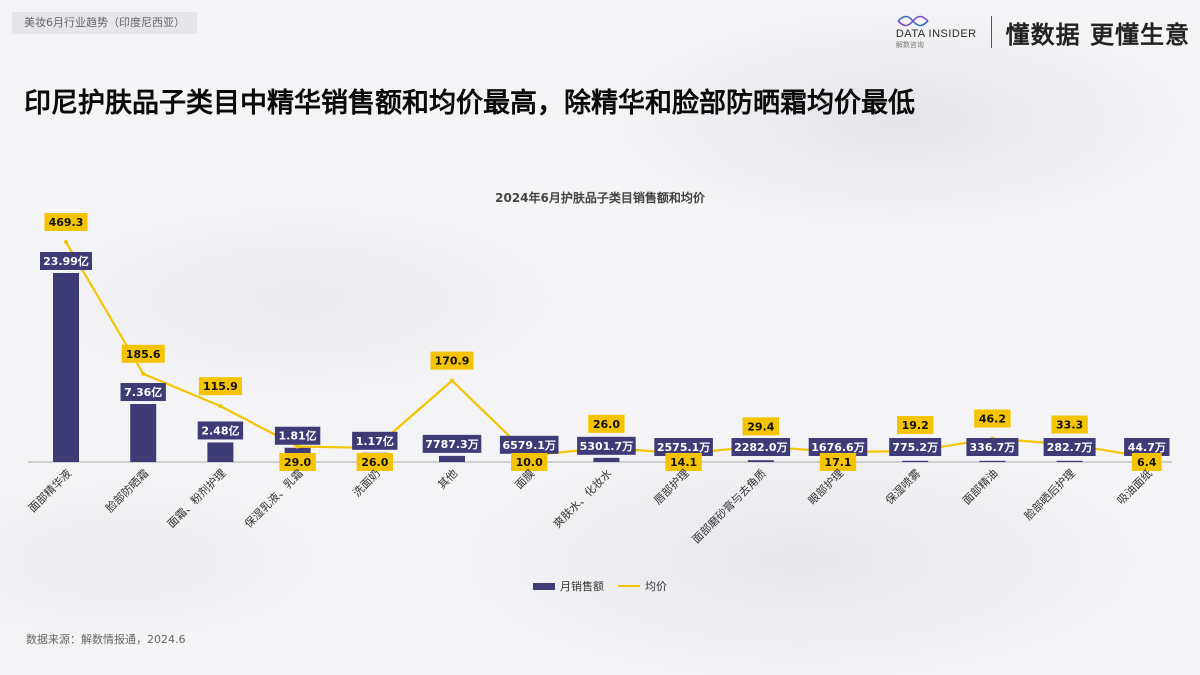 This screenshot has height=675, width=1200. What do you see at coordinates (49, 490) in the screenshot?
I see `x-tick-label: 面部精华液` at bounding box center [49, 490].